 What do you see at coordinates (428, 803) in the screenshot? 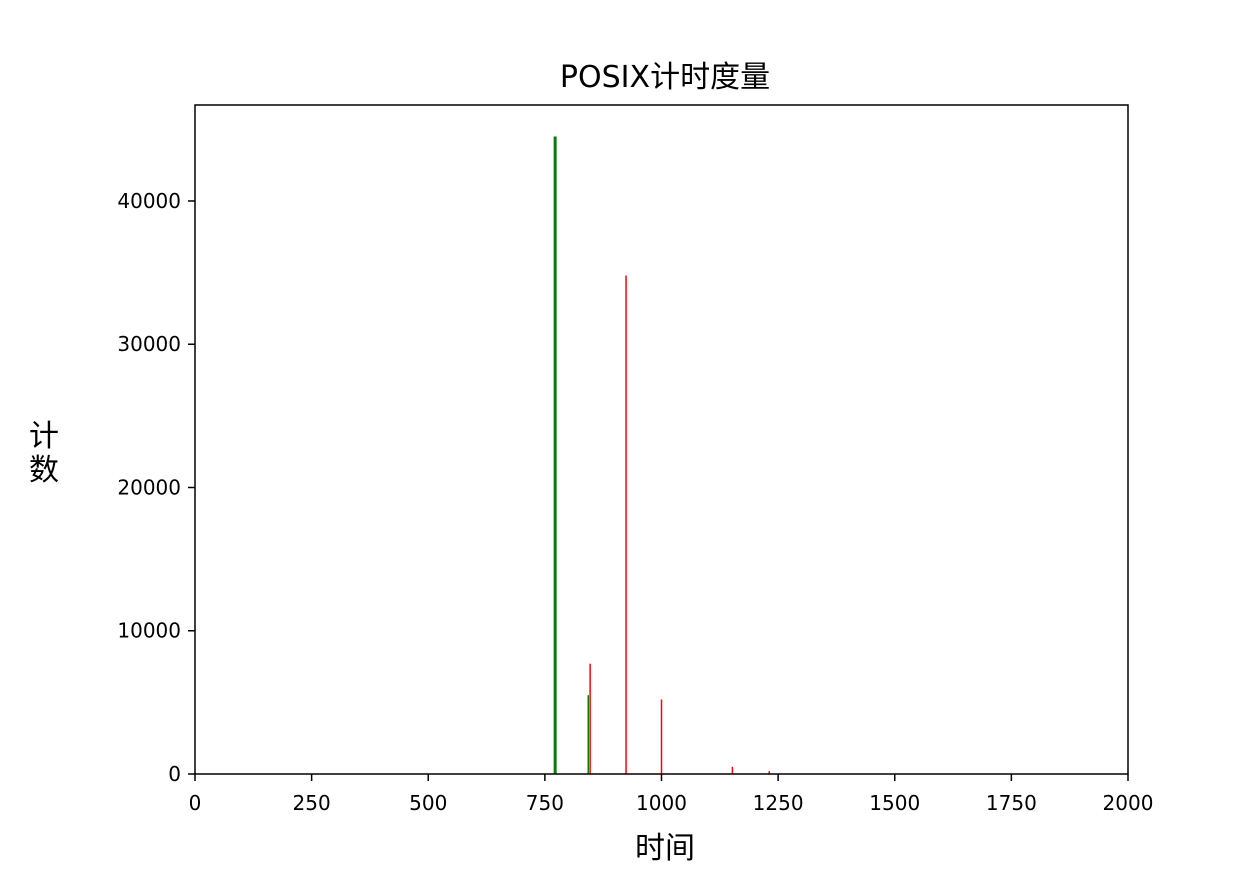
I see `x-tick-label: 500` at bounding box center [428, 803].